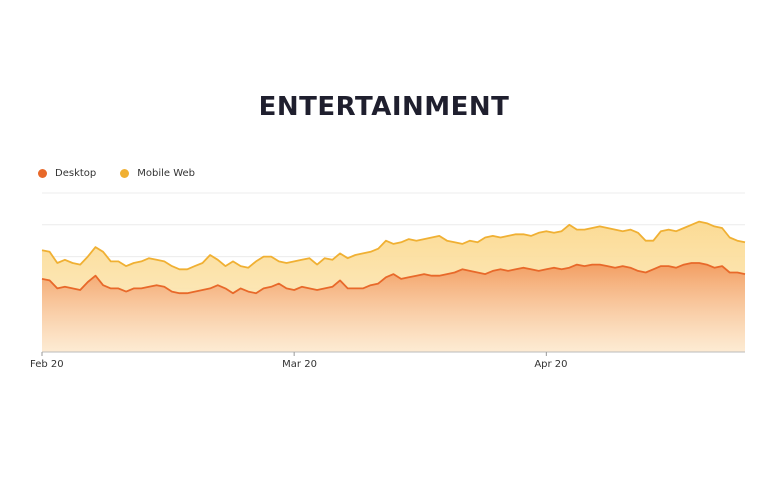  Describe the element at coordinates (387, 360) in the screenshot. I see `x-axis: Feb 20 Mar 20 Apr 20` at that location.